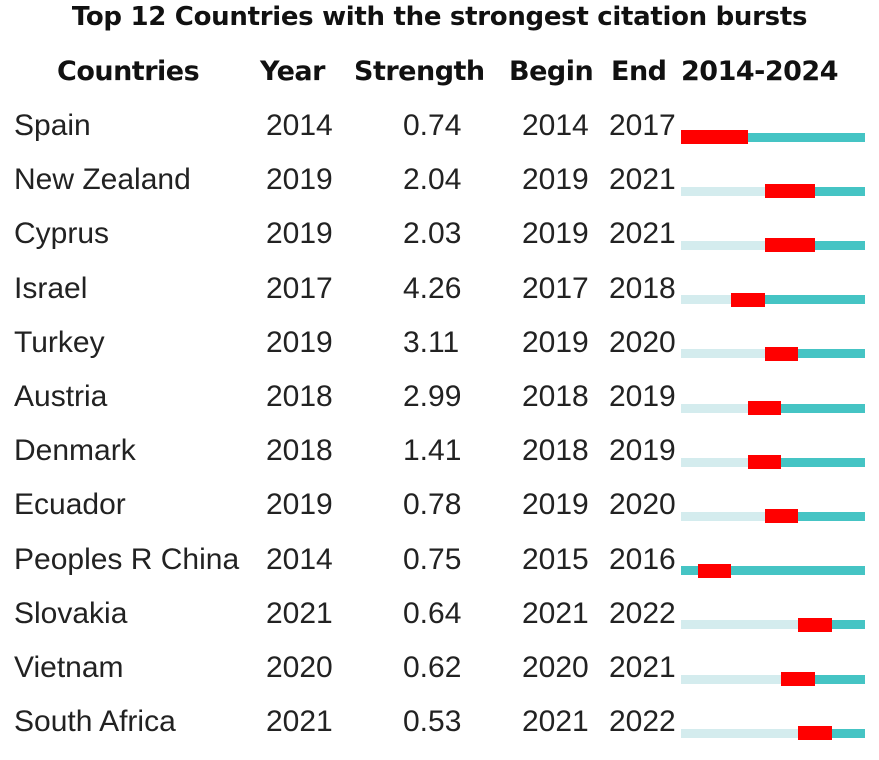 The image size is (879, 760). Describe the element at coordinates (51, 288) in the screenshot. I see `country-label: Israel` at that location.